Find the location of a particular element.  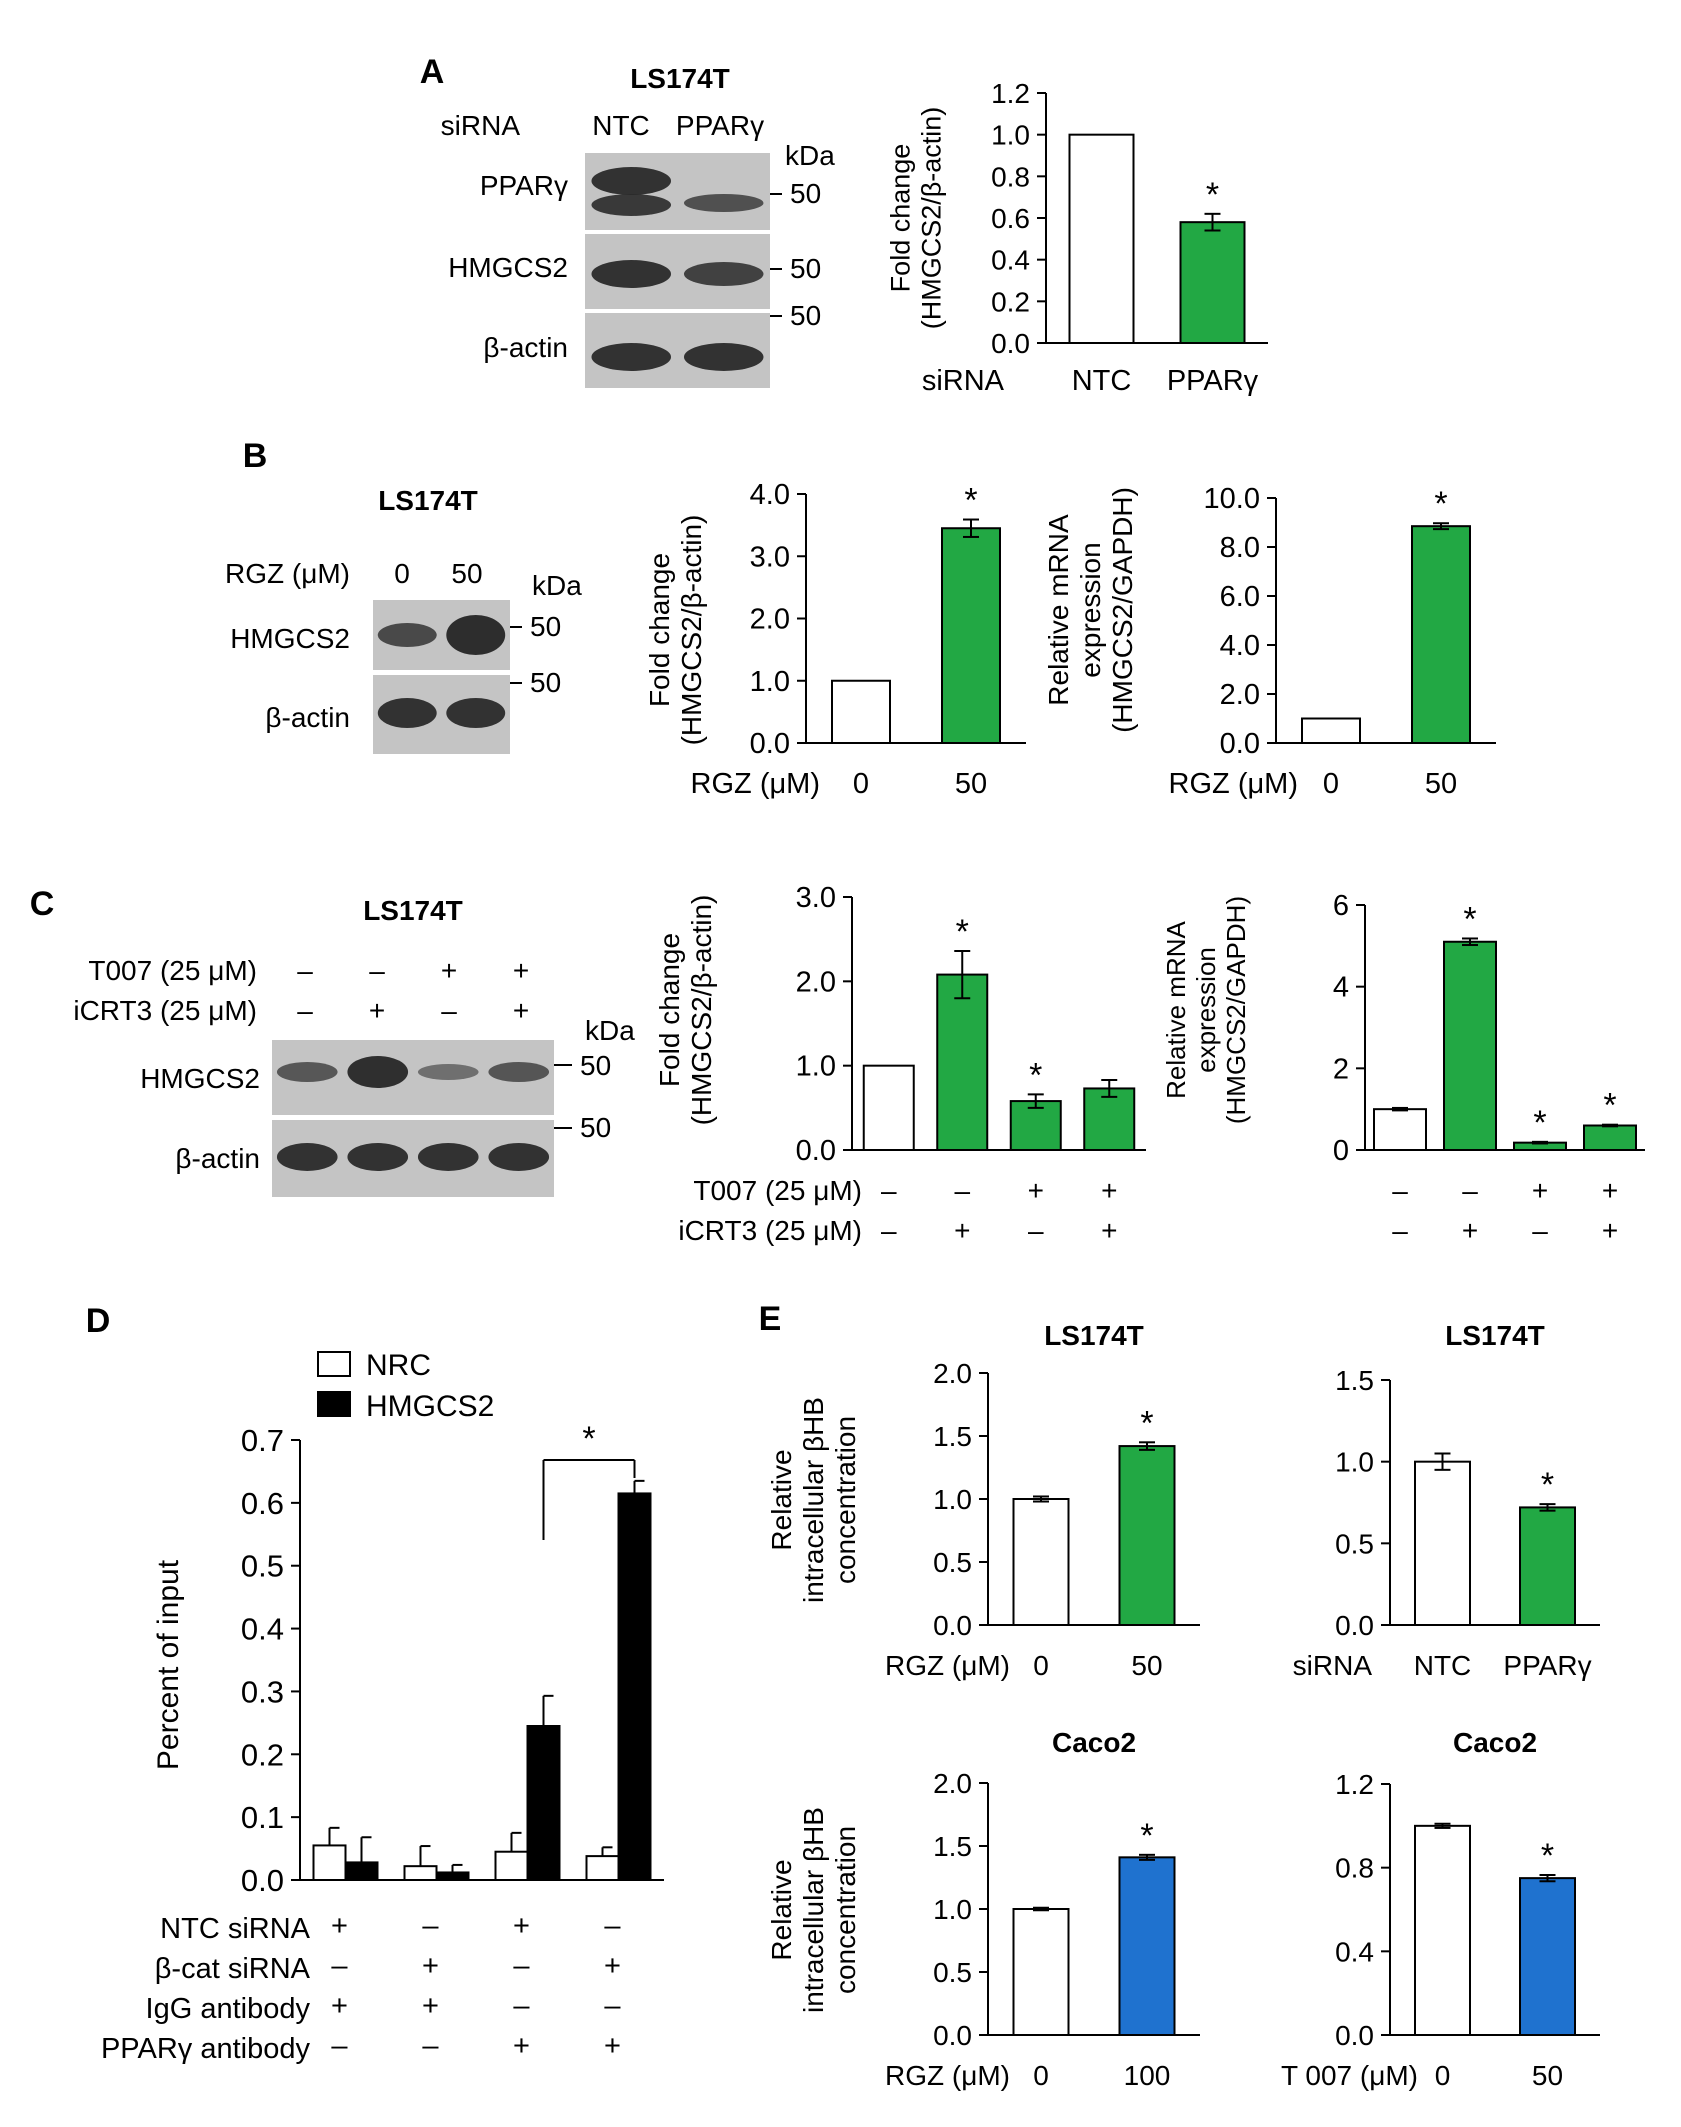

chart-C2-star-1: * is located at coordinates (1469, 919).